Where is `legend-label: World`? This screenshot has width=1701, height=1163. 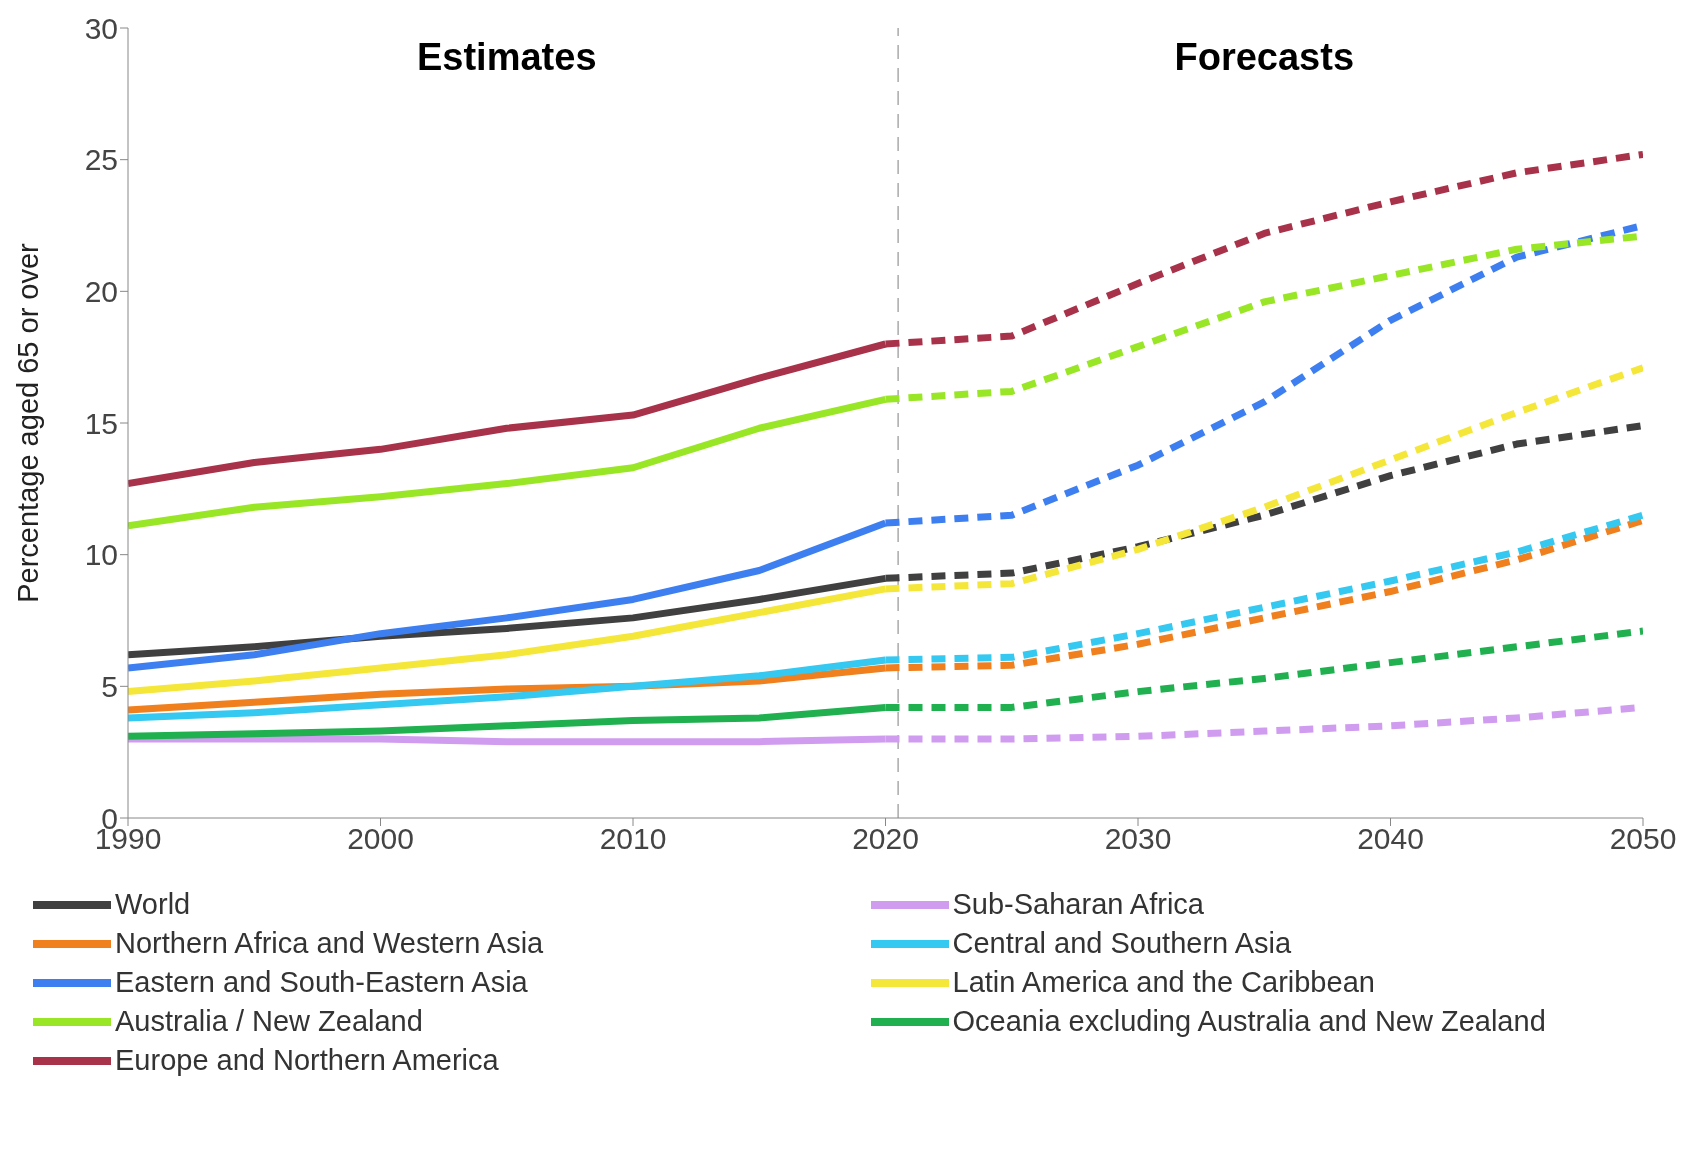 legend-label: World is located at coordinates (153, 904).